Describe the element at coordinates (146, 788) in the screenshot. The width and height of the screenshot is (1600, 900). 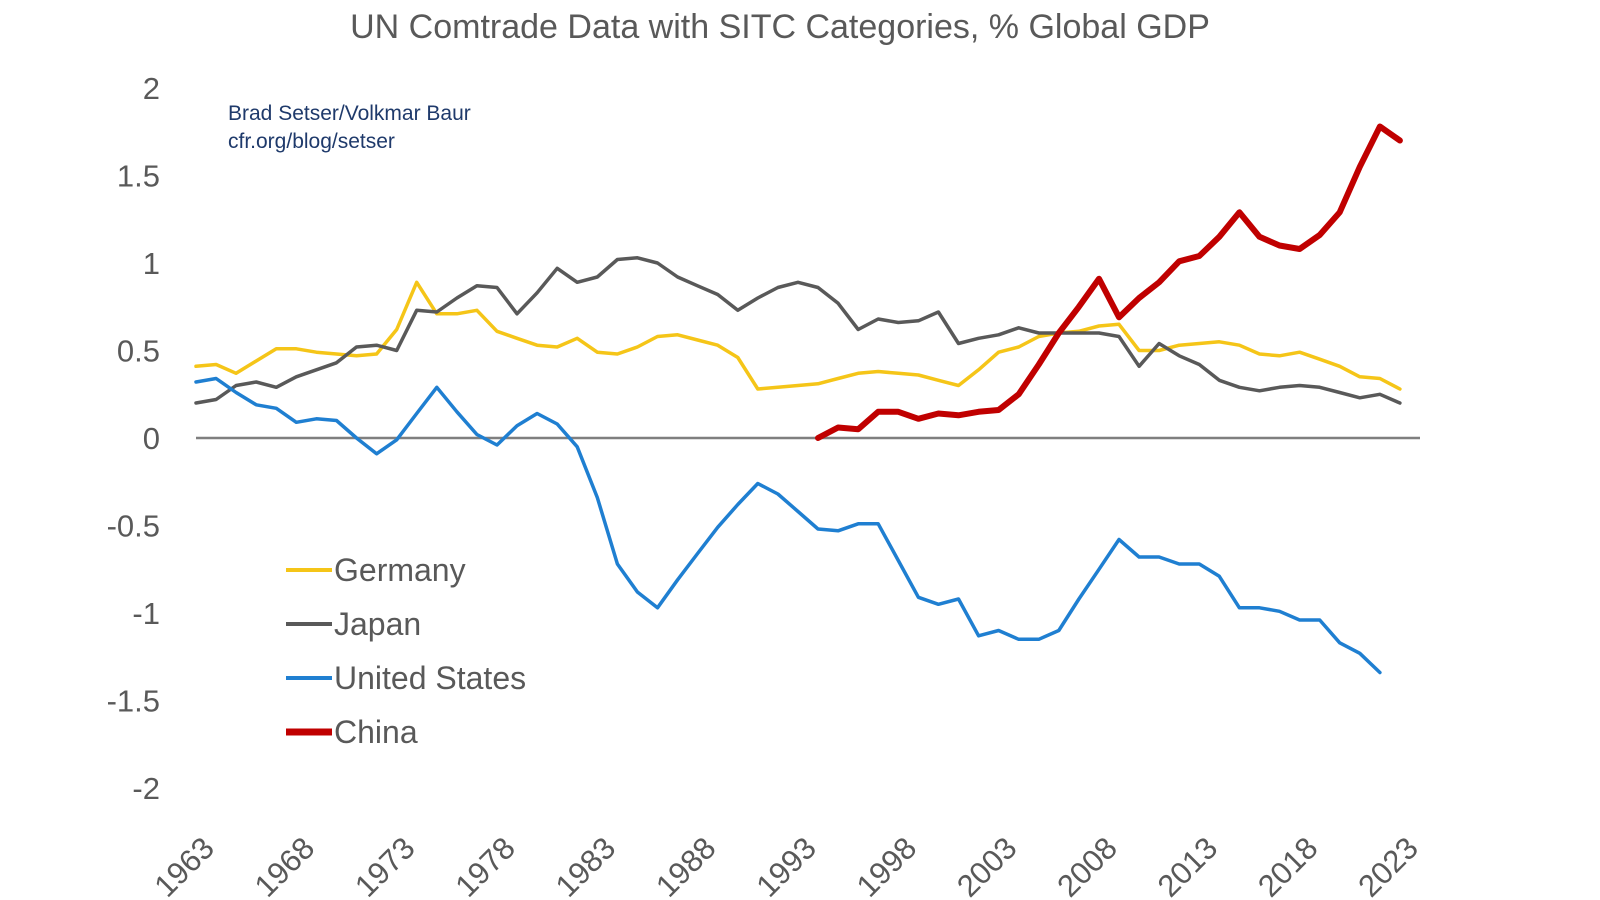
I see `y-tick-label: -2` at that location.